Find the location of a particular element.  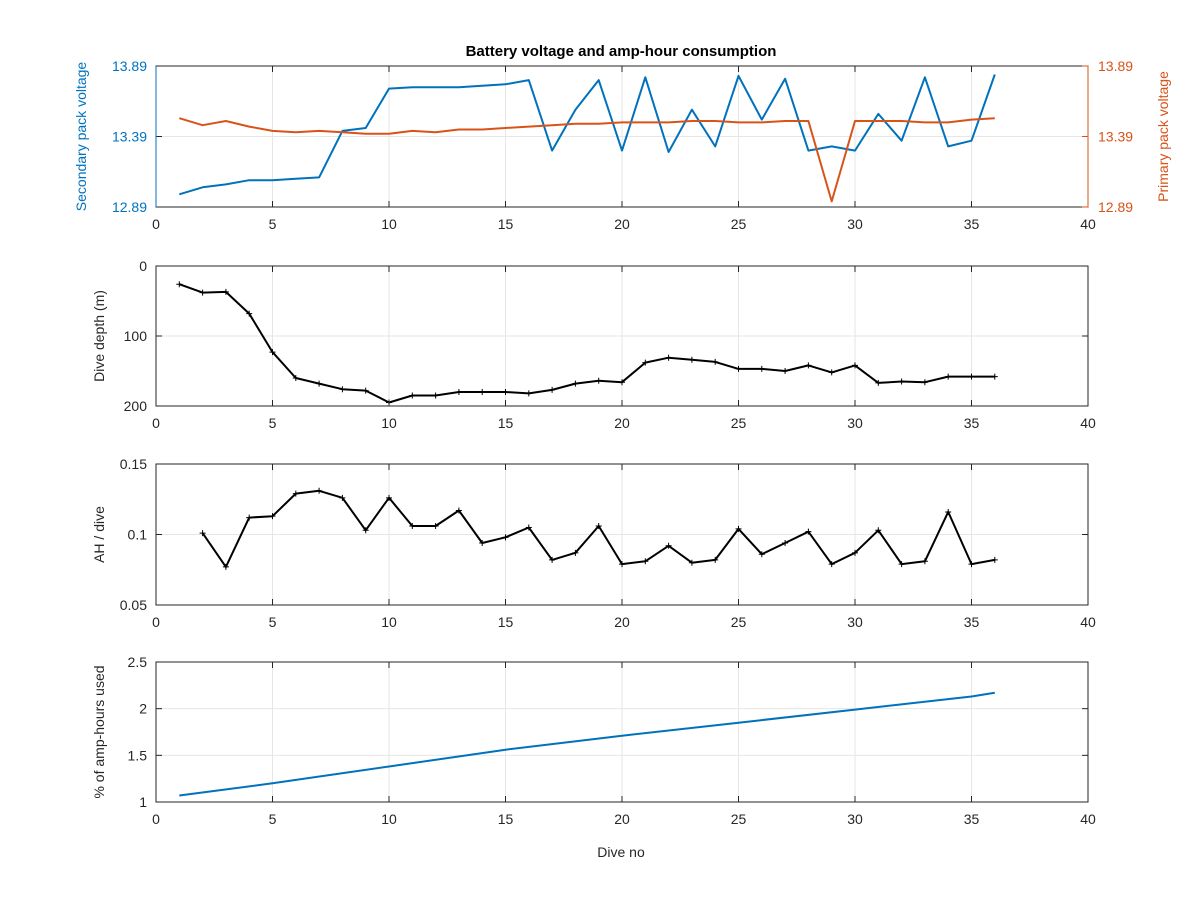

y-right-tick-label: 13.39 is located at coordinates (1115, 137).